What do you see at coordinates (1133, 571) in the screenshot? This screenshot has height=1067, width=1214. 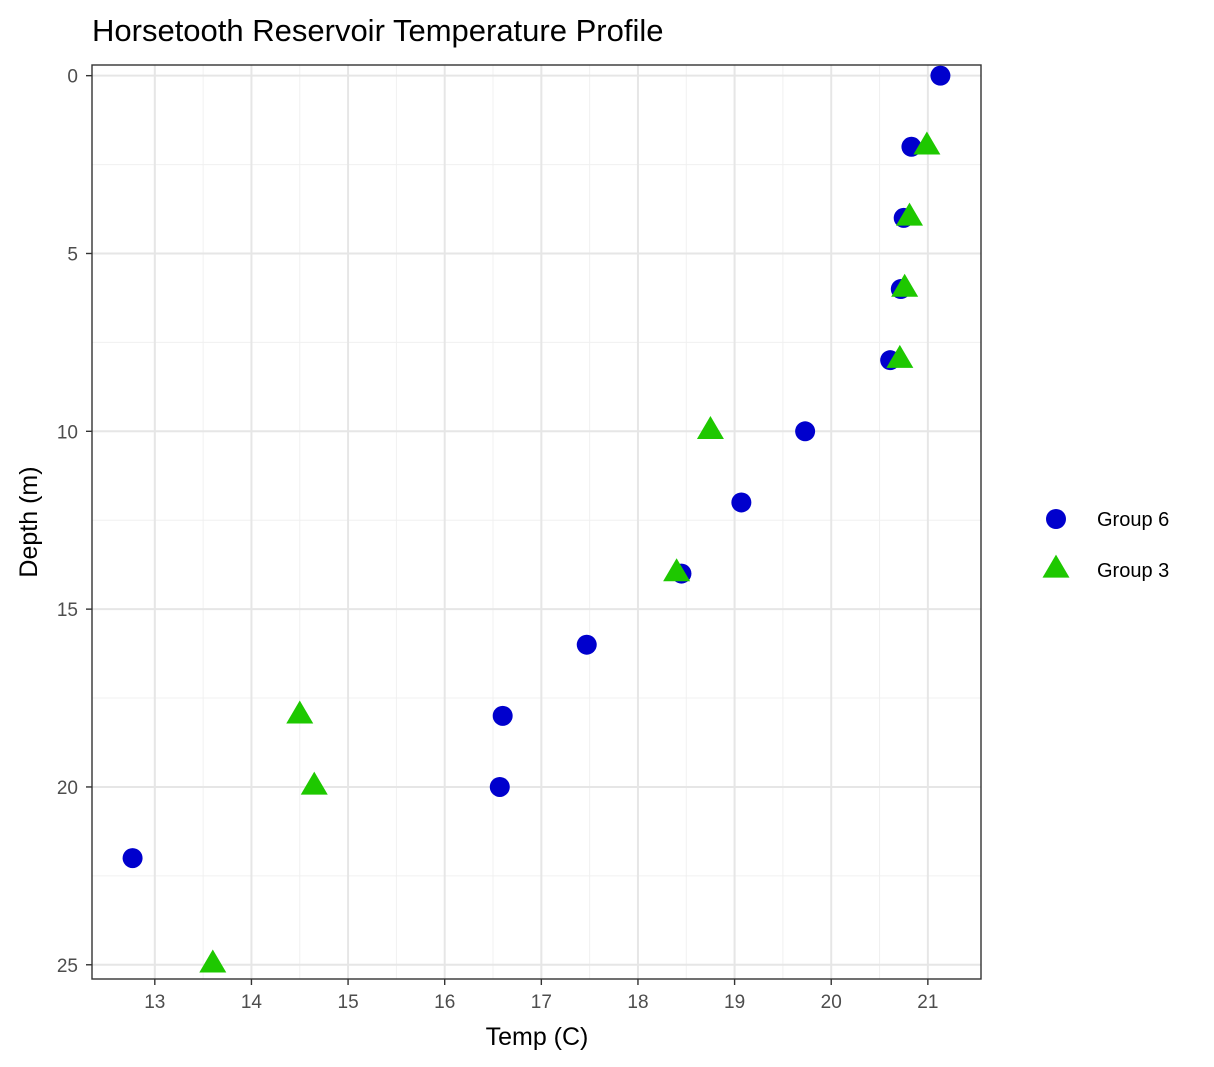 I see `legend-label-group-3: Group 3` at bounding box center [1133, 571].